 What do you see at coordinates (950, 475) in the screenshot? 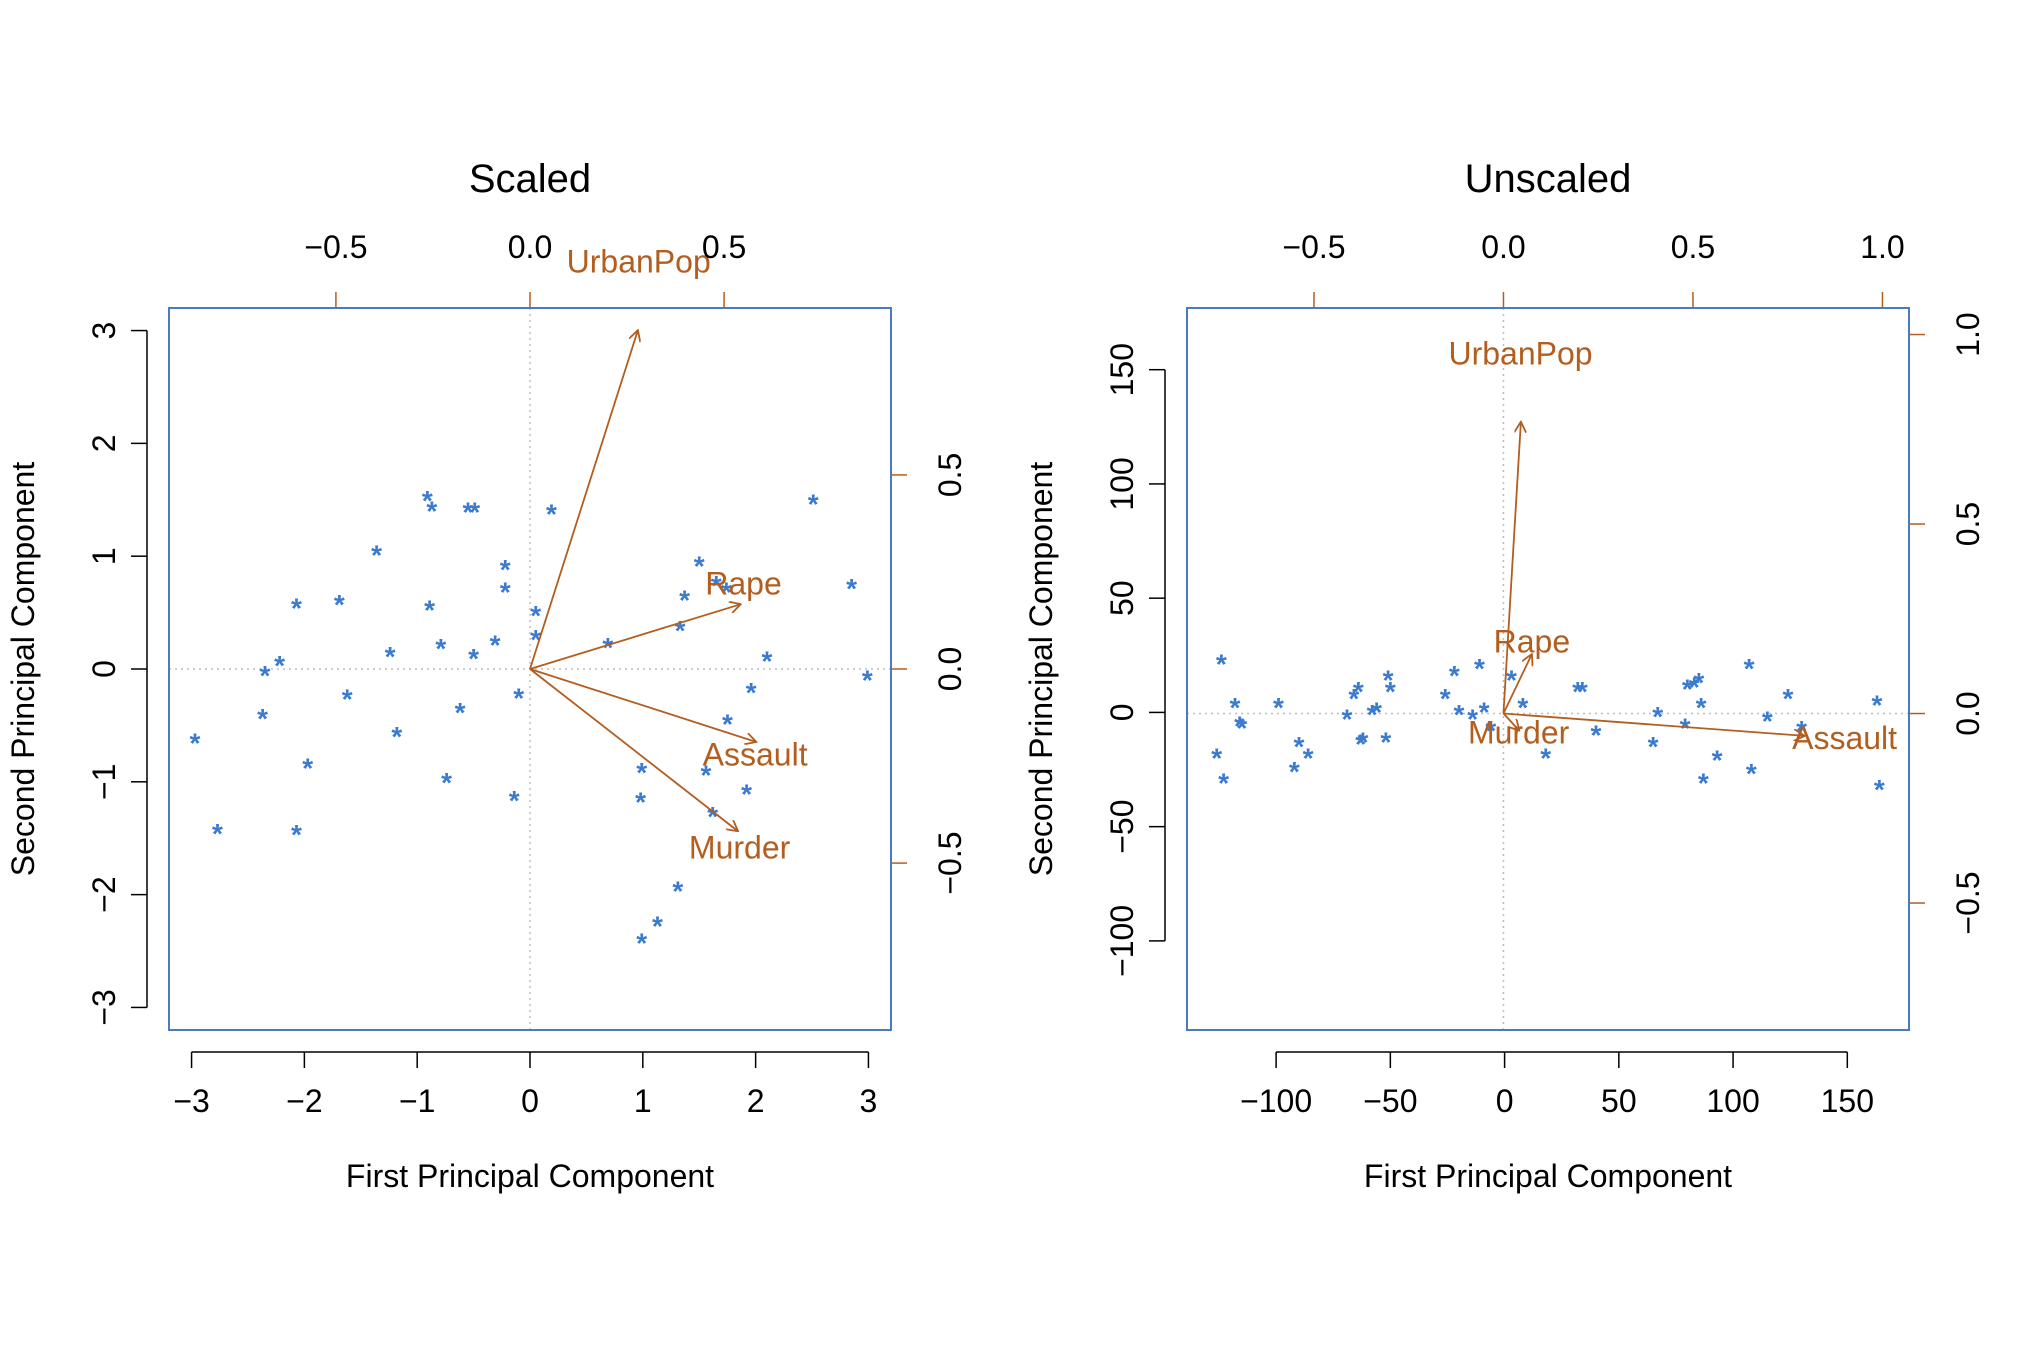
I see `scaled-right-tick-label: 0.5` at bounding box center [950, 475].